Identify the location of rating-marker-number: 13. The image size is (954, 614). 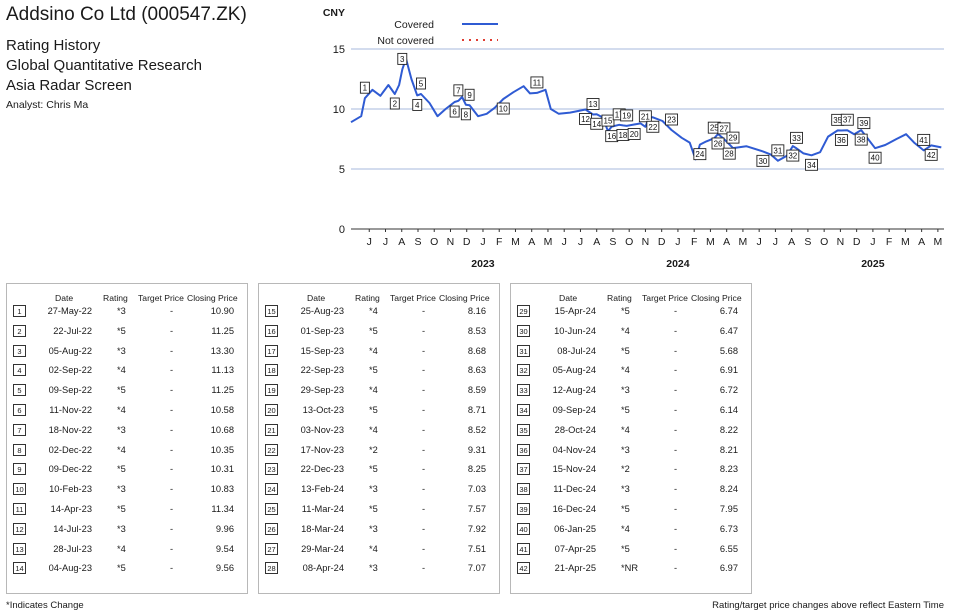
(593, 104).